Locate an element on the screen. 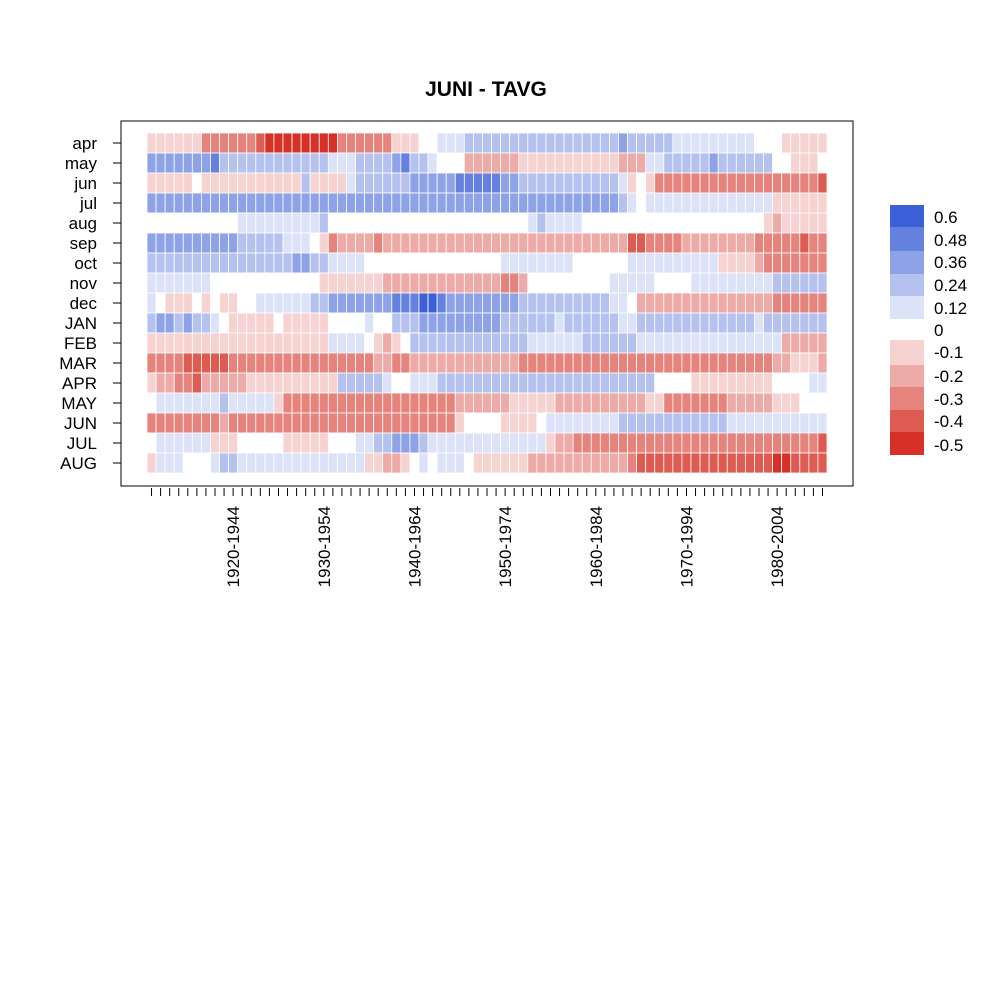  legend-label: -0.2 is located at coordinates (948, 376).